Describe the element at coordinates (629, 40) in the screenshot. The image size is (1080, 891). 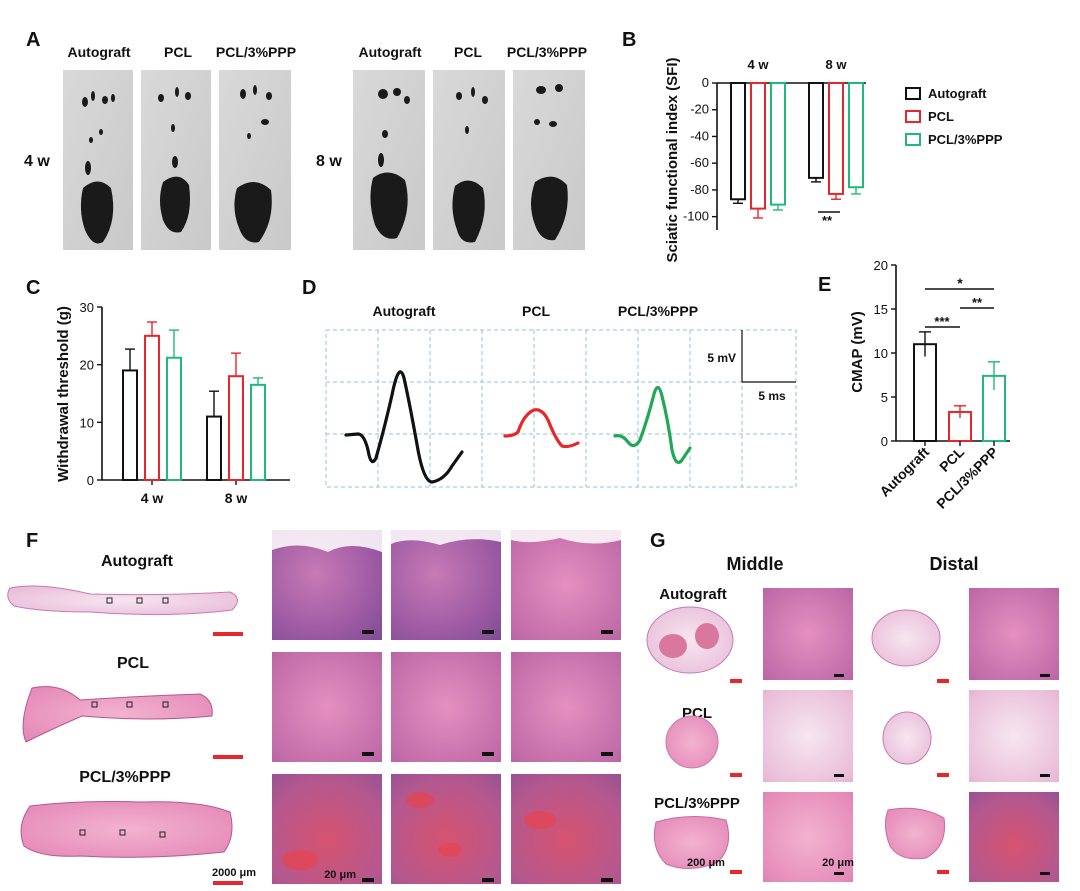
I see `panel-letter-b: B` at that location.